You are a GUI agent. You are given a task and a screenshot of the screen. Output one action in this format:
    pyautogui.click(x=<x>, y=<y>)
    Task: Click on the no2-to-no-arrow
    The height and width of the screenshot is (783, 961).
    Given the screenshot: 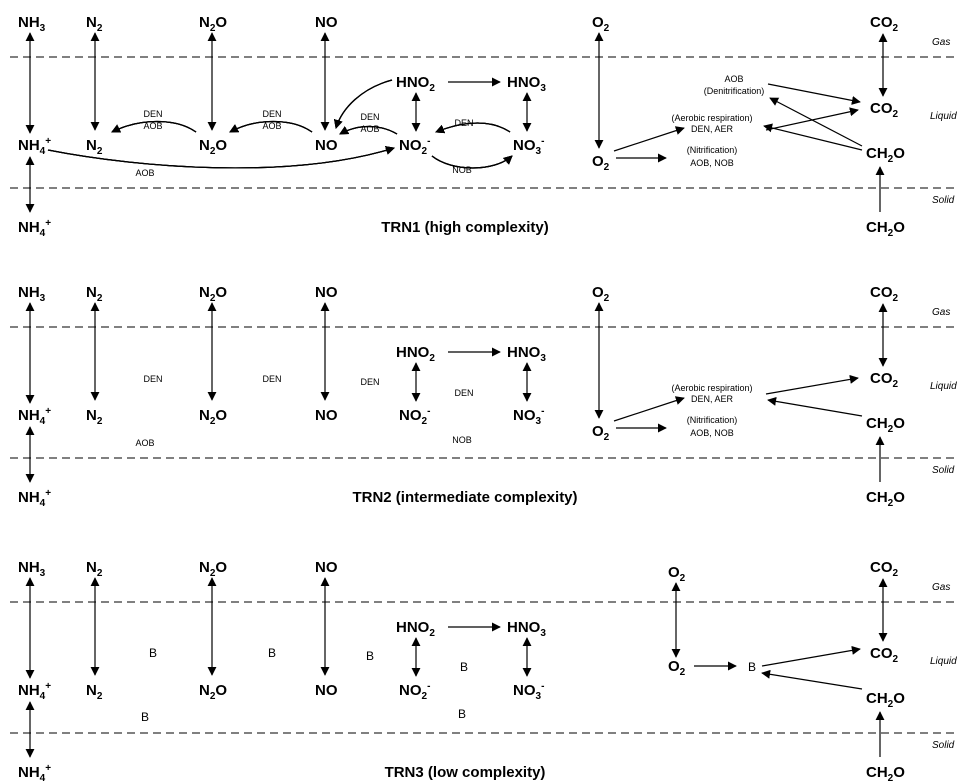 What is the action you would take?
    pyautogui.click(x=368, y=130)
    